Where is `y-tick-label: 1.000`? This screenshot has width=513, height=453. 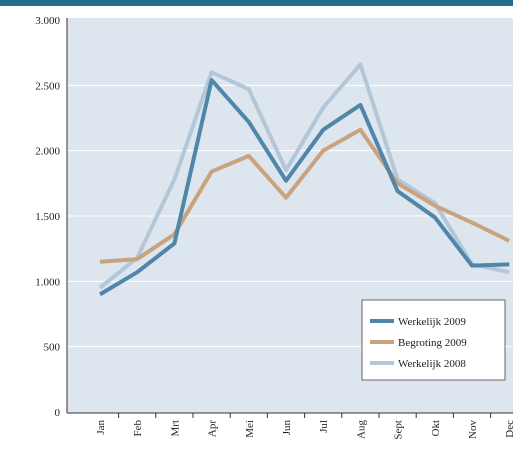
y-tick-label: 1.000 is located at coordinates (47, 282).